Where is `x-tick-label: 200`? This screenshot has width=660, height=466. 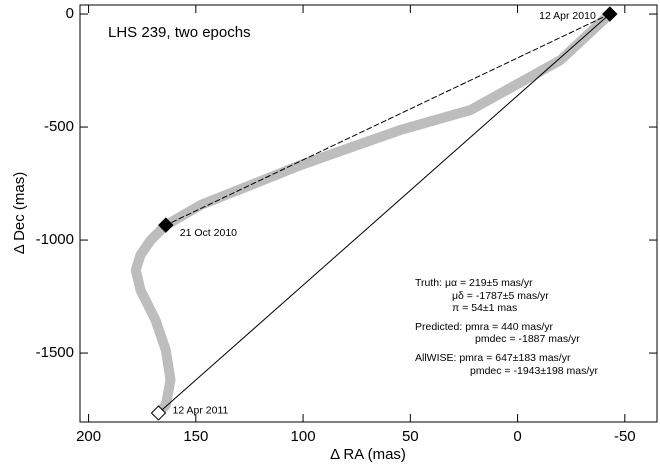
x-tick-label: 200 is located at coordinates (88, 436).